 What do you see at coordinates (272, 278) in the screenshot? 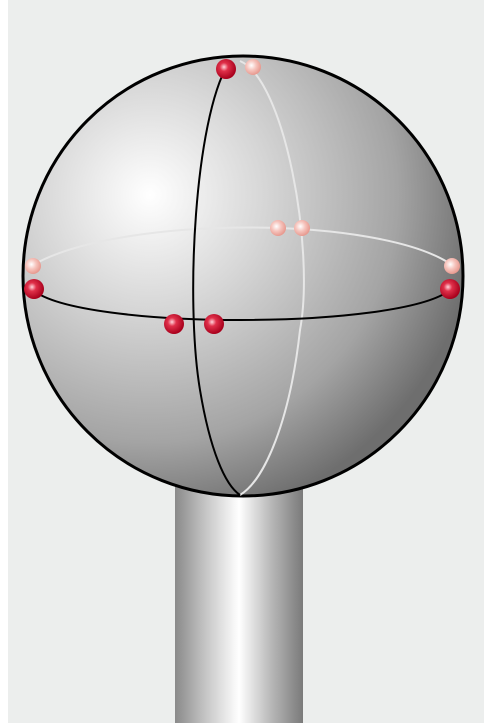
I see `back-meridian` at bounding box center [272, 278].